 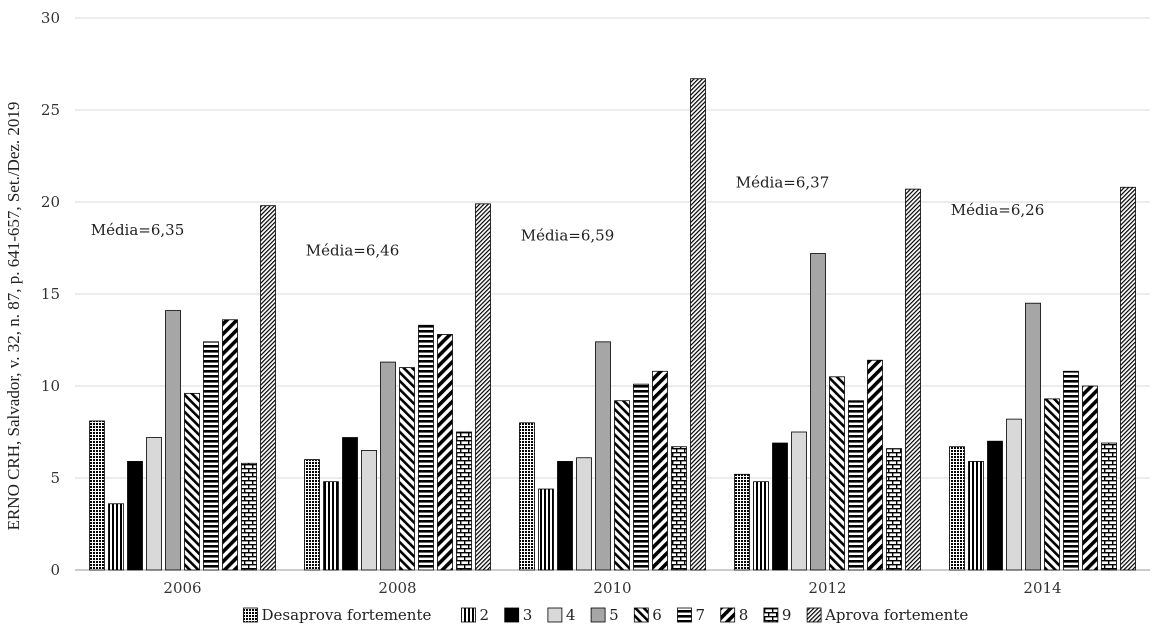 I want to click on x-tick-label: 2006, so click(x=182, y=588).